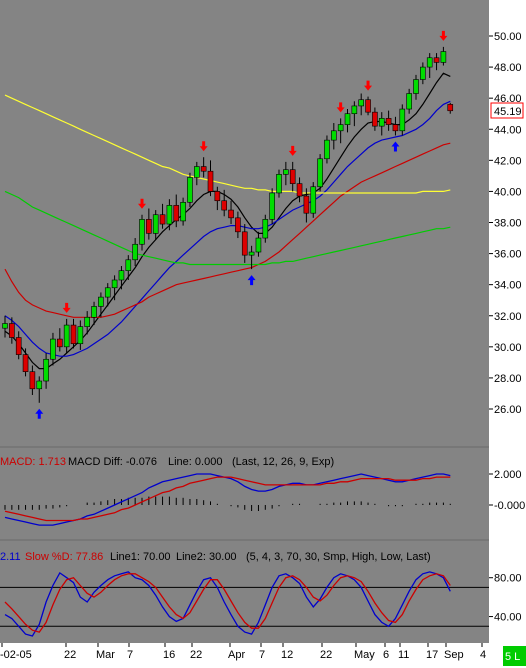 The width and height of the screenshot is (526, 668). What do you see at coordinates (514, 656) in the screenshot?
I see `corner-box` at bounding box center [514, 656].